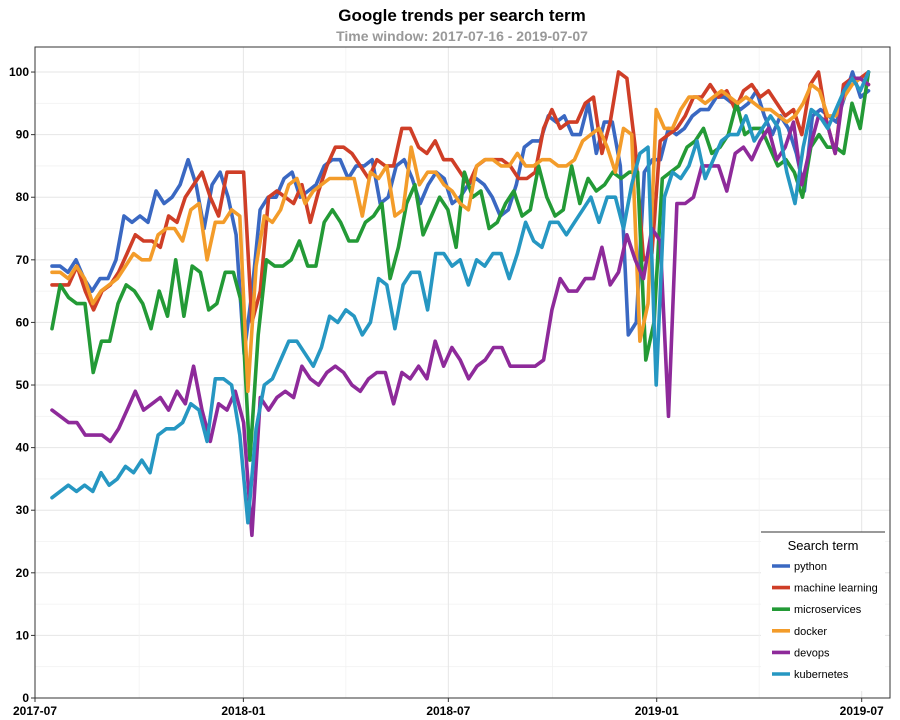 This screenshot has height=720, width=900. What do you see at coordinates (23, 260) in the screenshot?
I see `y-tick-label: 70` at bounding box center [23, 260].